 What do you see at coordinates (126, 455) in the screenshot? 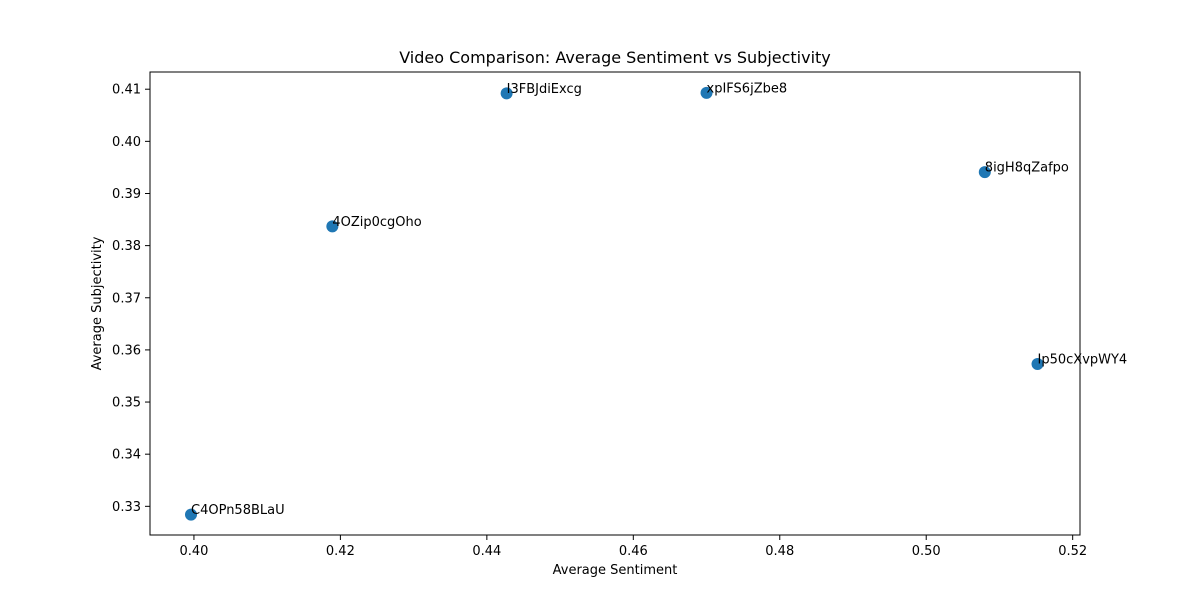
I see `y-tick-label: 0.34` at bounding box center [126, 455].